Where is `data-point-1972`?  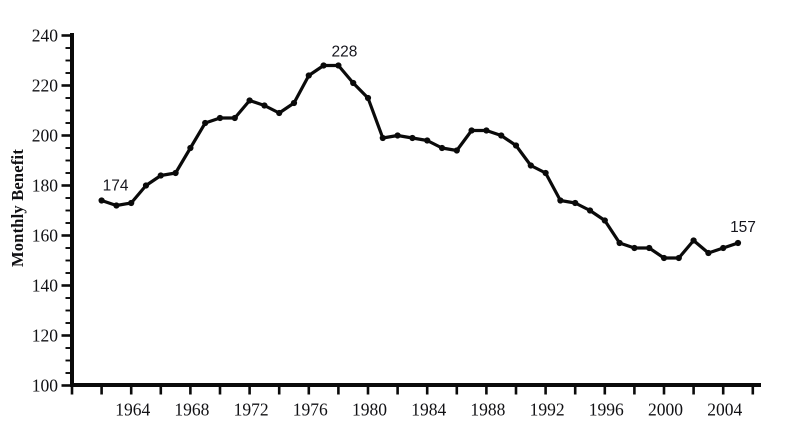 data-point-1972 is located at coordinates (249, 100).